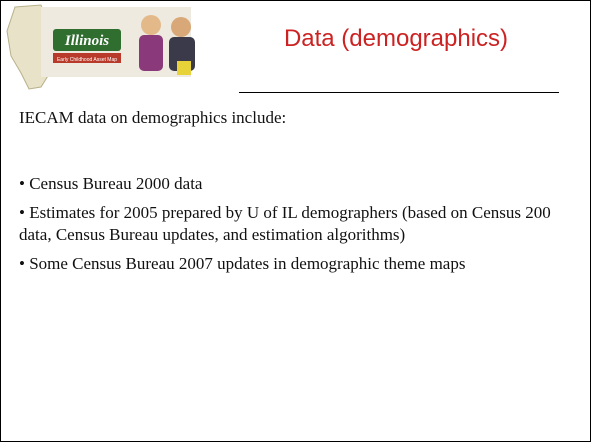  I want to click on slide-title: Data (demographics), so click(396, 38).